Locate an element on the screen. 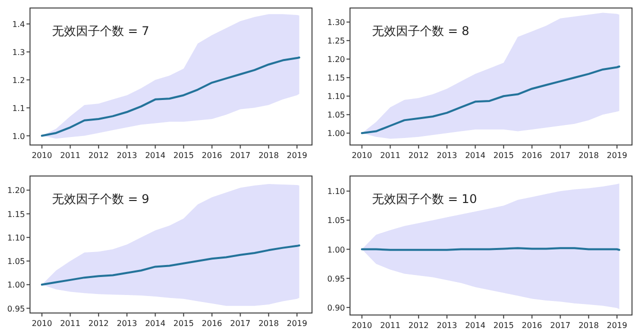  y-tick-label: 1.3 is located at coordinates (18, 52).